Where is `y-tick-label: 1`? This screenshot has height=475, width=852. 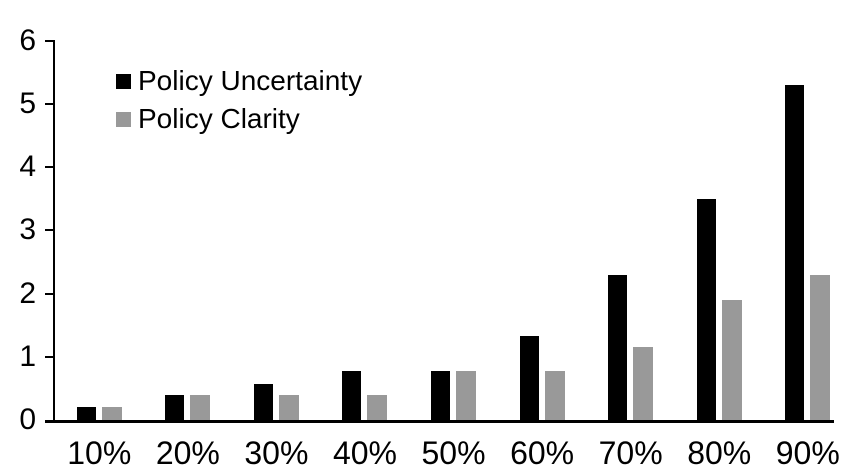
y-tick-label: 1 is located at coordinates (27, 356).